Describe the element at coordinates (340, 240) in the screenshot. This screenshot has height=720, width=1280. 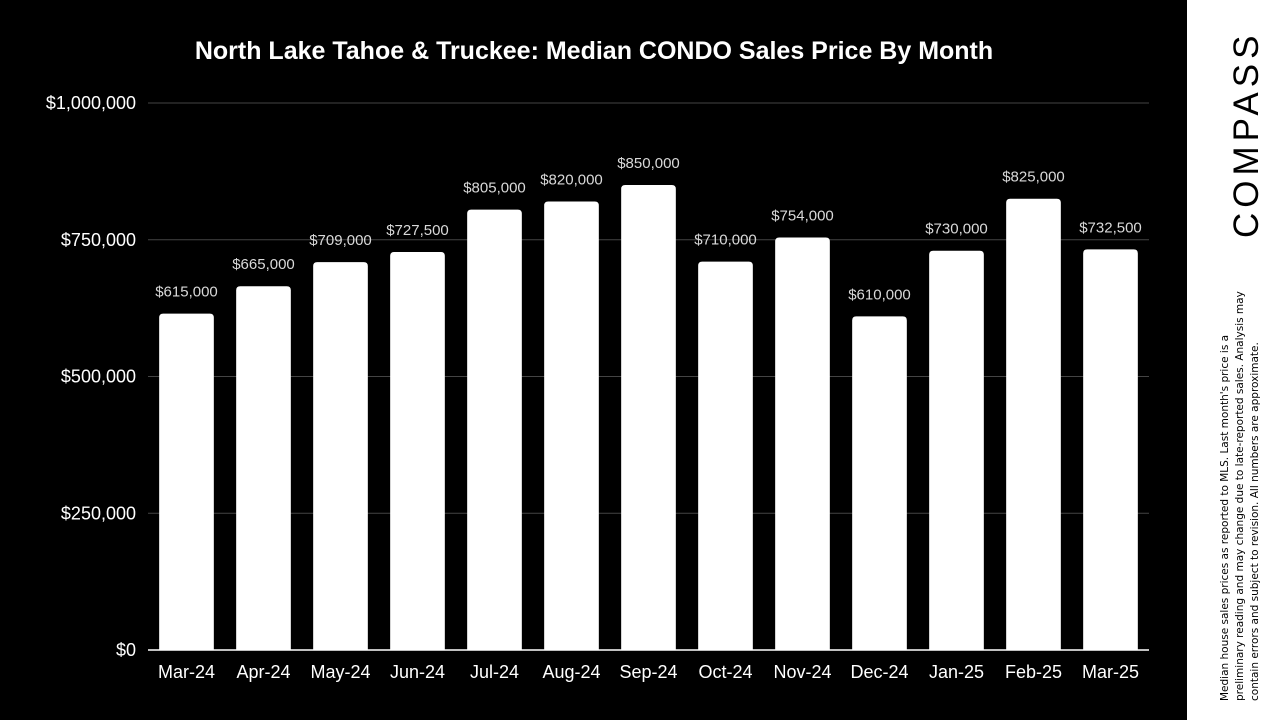
I see `data-label: $709,000` at that location.